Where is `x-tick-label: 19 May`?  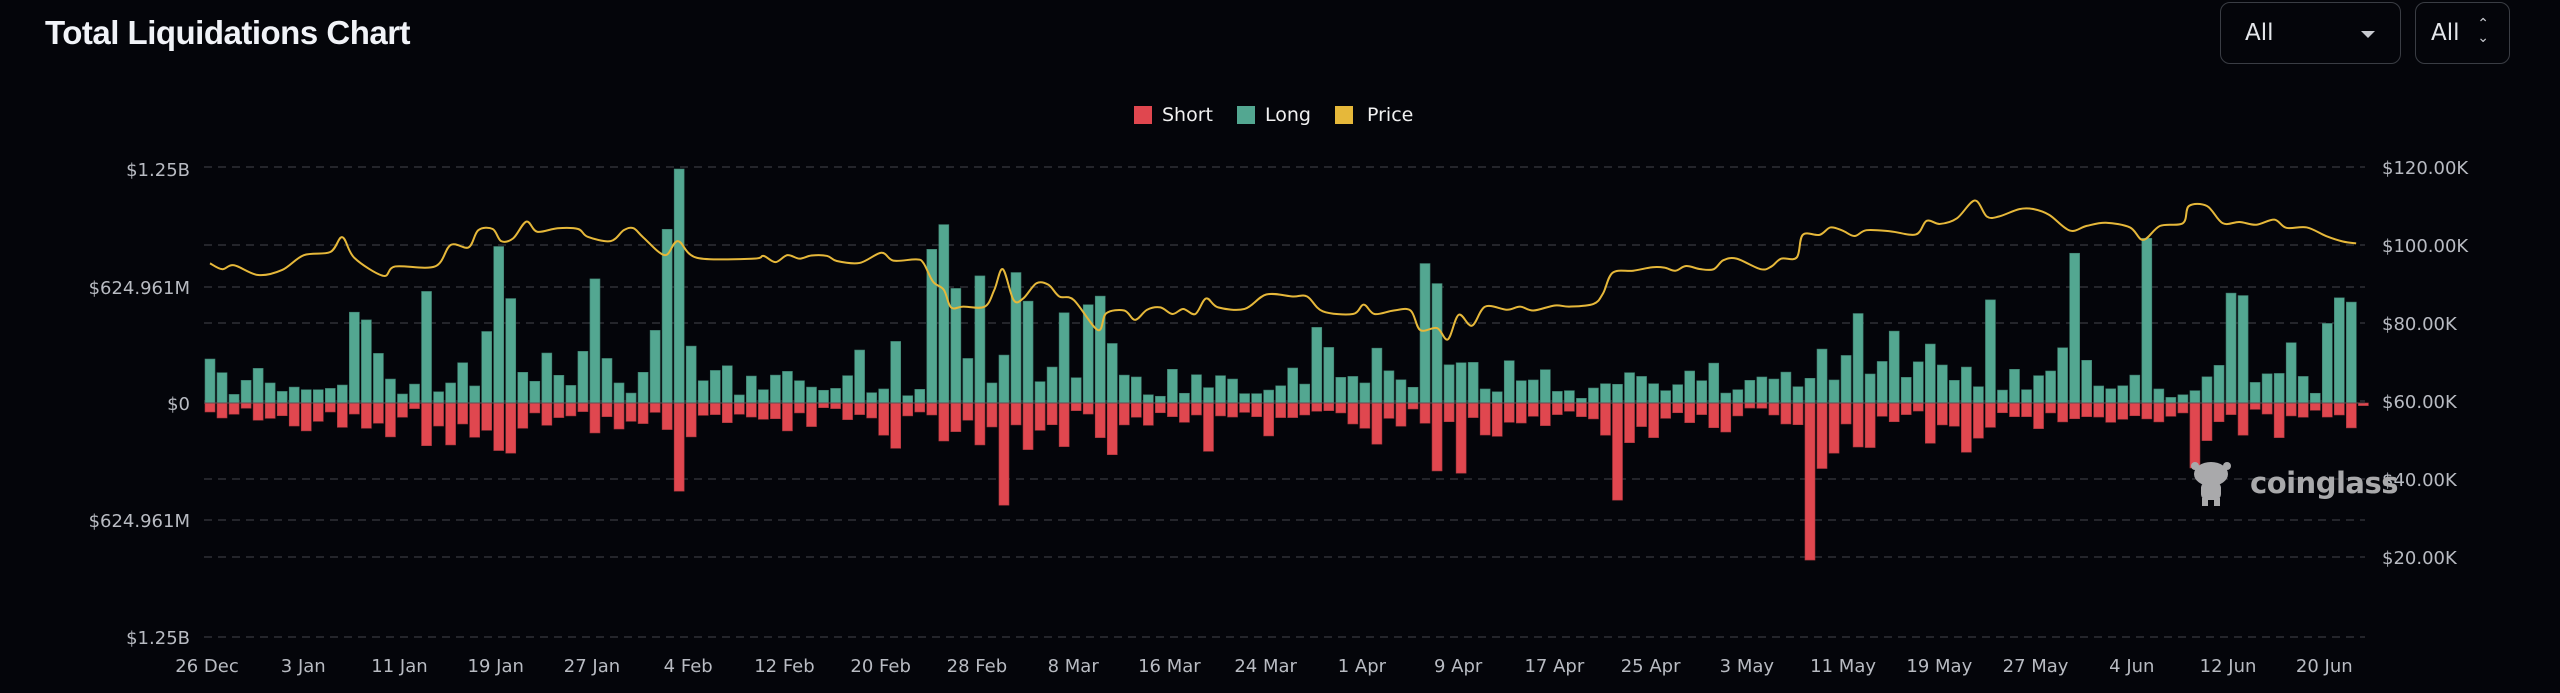 x-tick-label: 19 May is located at coordinates (1939, 666).